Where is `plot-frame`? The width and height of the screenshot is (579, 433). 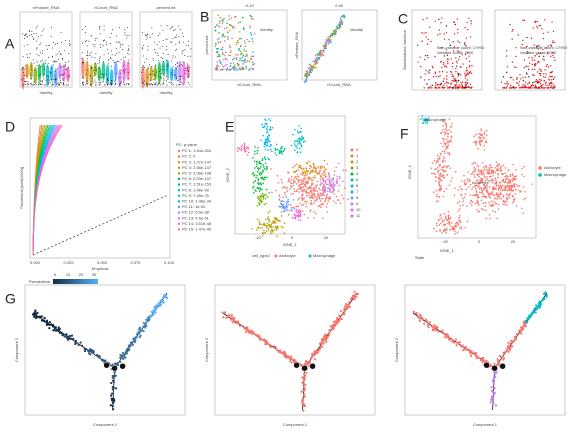
plot-frame is located at coordinates (290, 175).